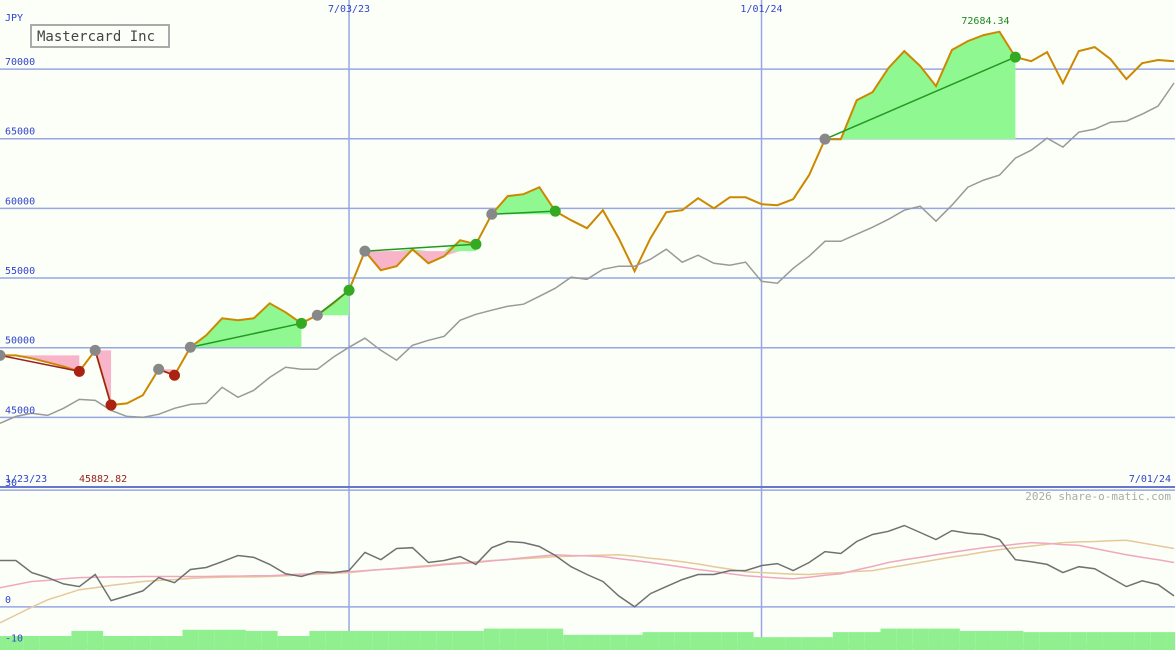  What do you see at coordinates (14, 18) in the screenshot?
I see `unit-label: JPY` at bounding box center [14, 18].